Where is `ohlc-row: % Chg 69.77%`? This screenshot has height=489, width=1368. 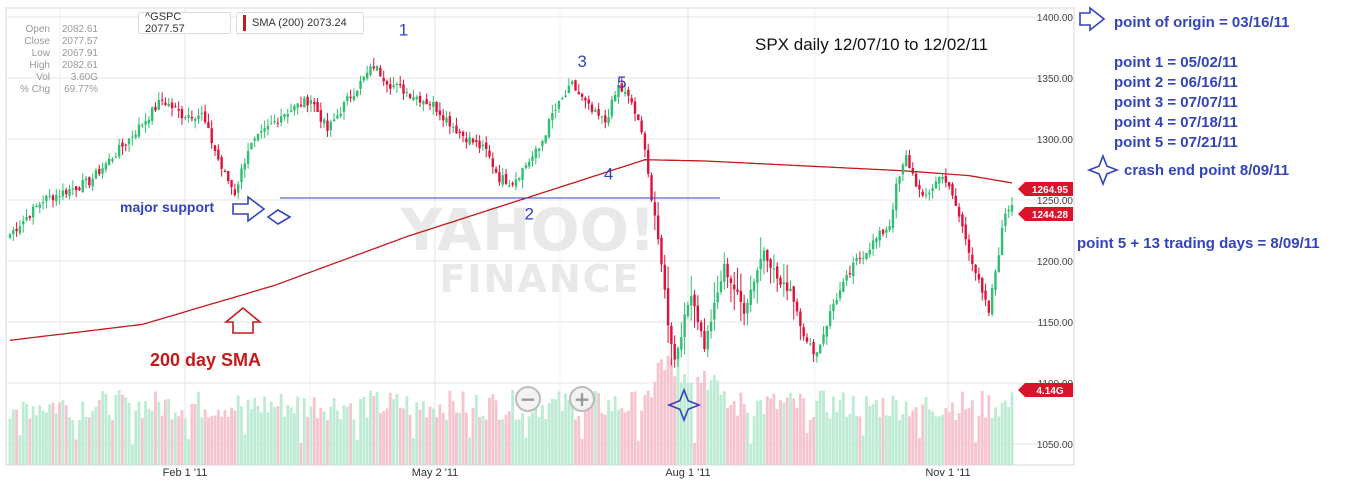 ohlc-row: % Chg 69.77% is located at coordinates (53, 90).